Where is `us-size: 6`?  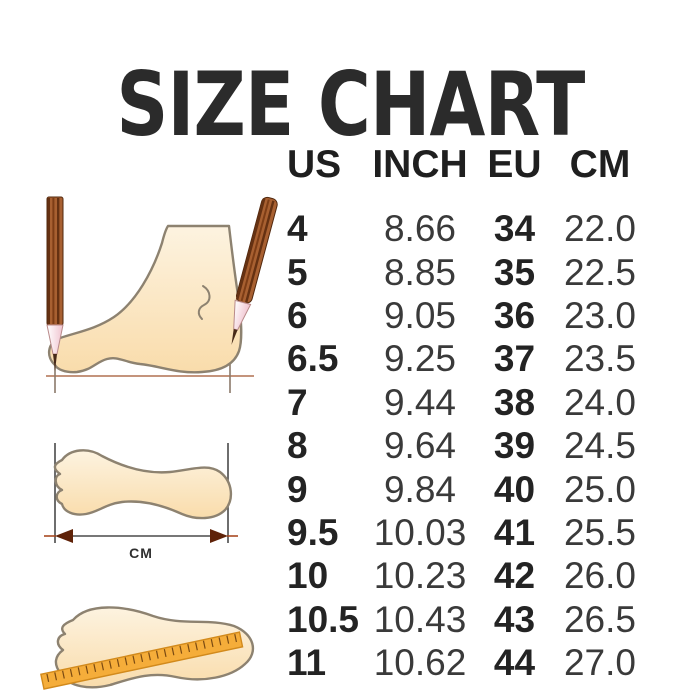
us-size: 6 is located at coordinates (297, 315).